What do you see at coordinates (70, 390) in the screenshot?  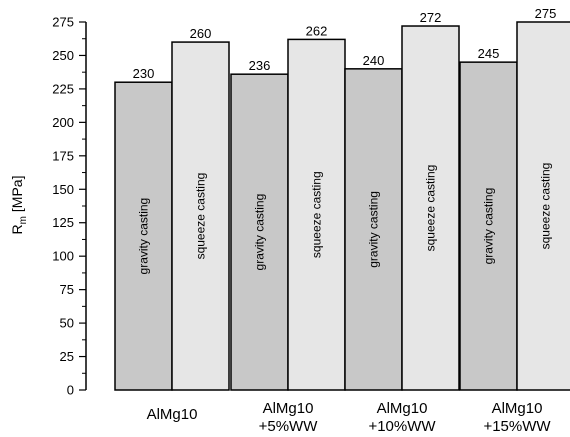 I see `y-tick-label: 0` at bounding box center [70, 390].